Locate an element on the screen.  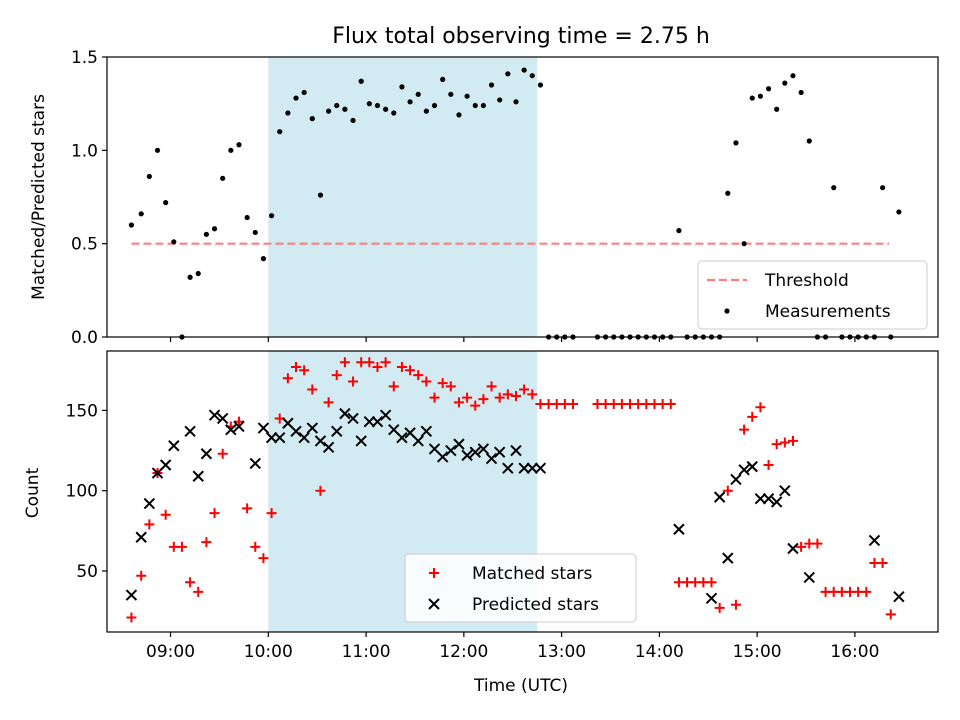
y-tick-label: 150 is located at coordinates (82, 411).